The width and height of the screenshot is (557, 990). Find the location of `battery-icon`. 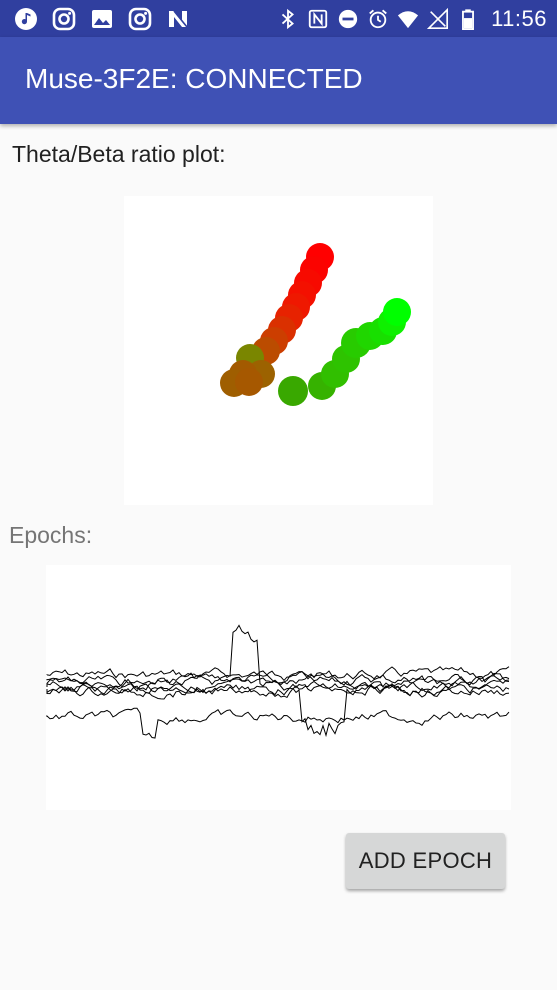

battery-icon is located at coordinates (468, 19).